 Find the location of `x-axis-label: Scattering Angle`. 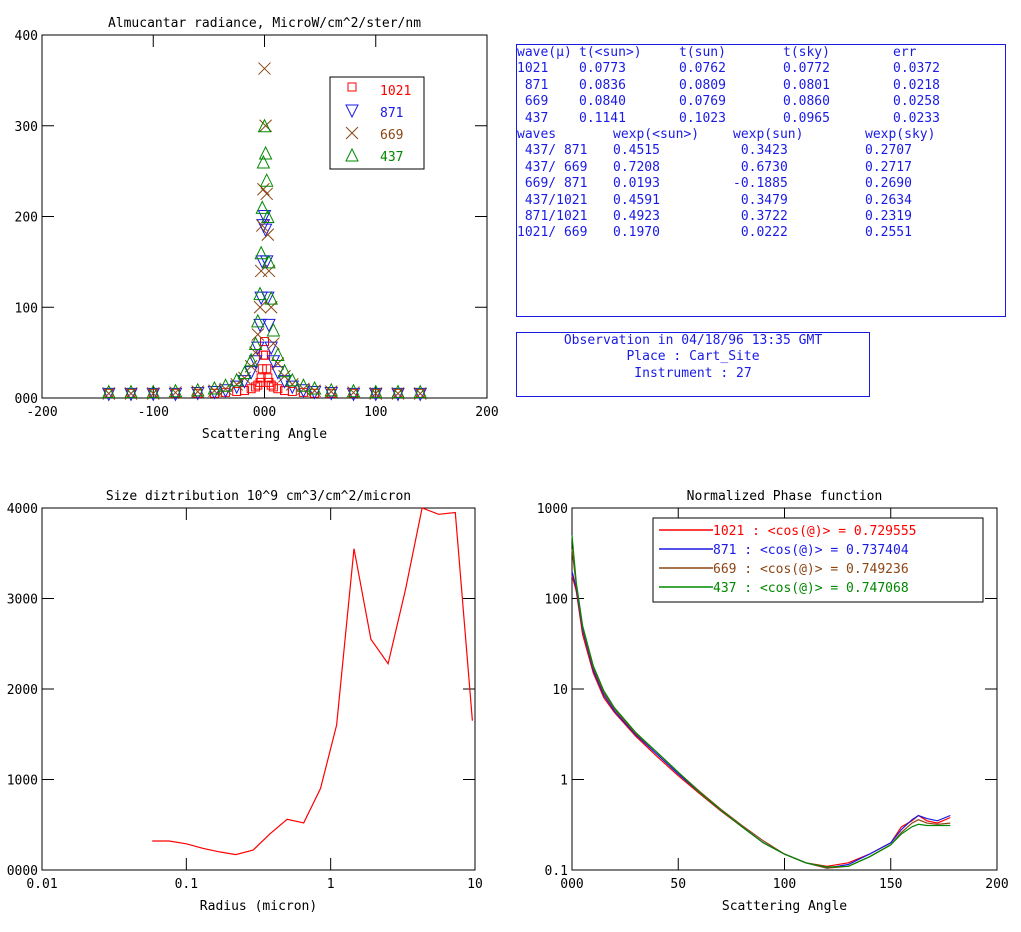

x-axis-label: Scattering Angle is located at coordinates (264, 434).